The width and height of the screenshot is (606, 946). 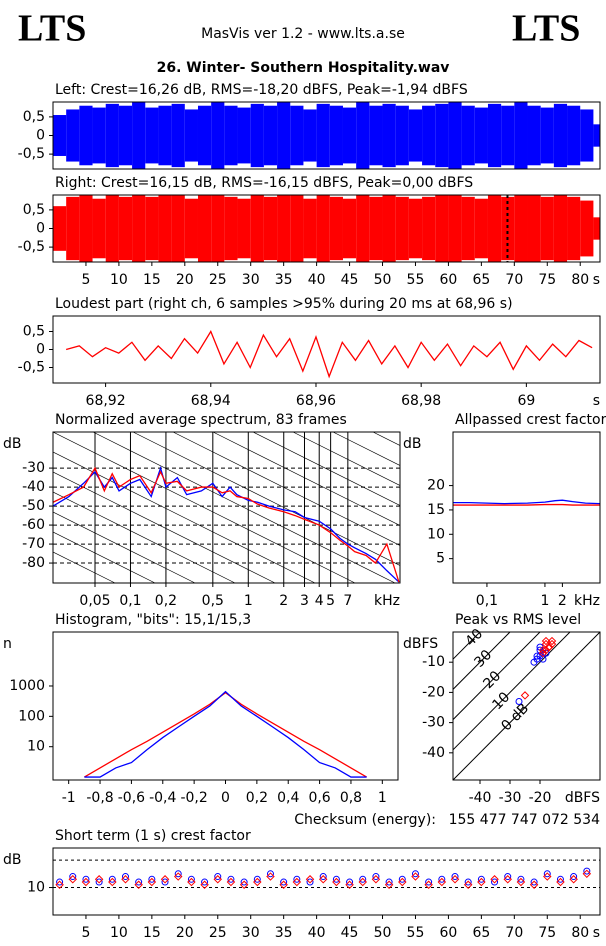 What do you see at coordinates (94, 601) in the screenshot?
I see `x-tick-label: 0,05` at bounding box center [94, 601].